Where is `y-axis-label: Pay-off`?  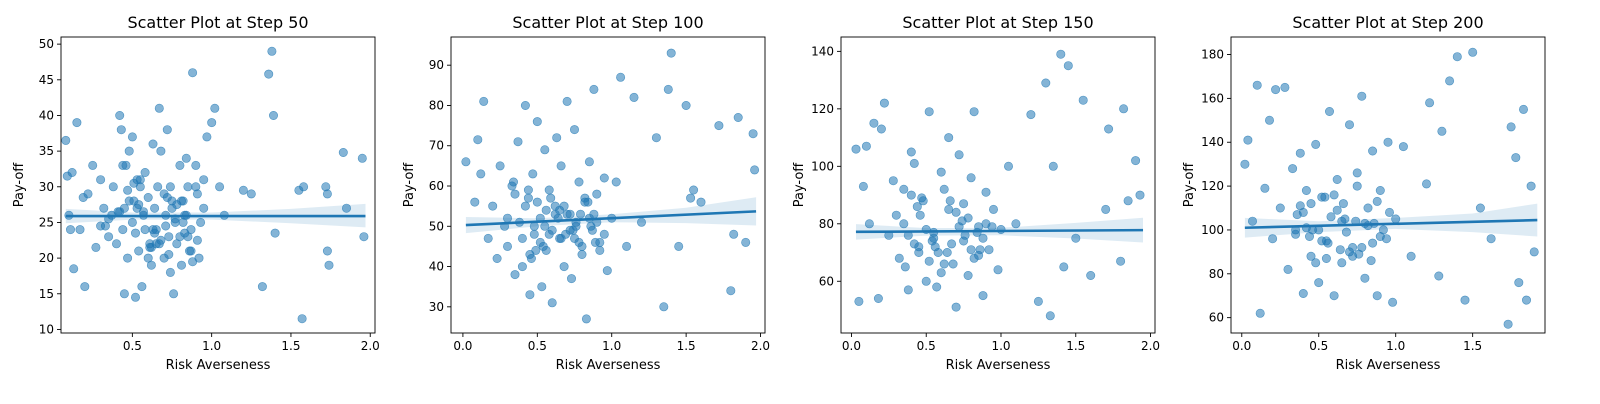 y-axis-label: Pay-off is located at coordinates (409, 185).